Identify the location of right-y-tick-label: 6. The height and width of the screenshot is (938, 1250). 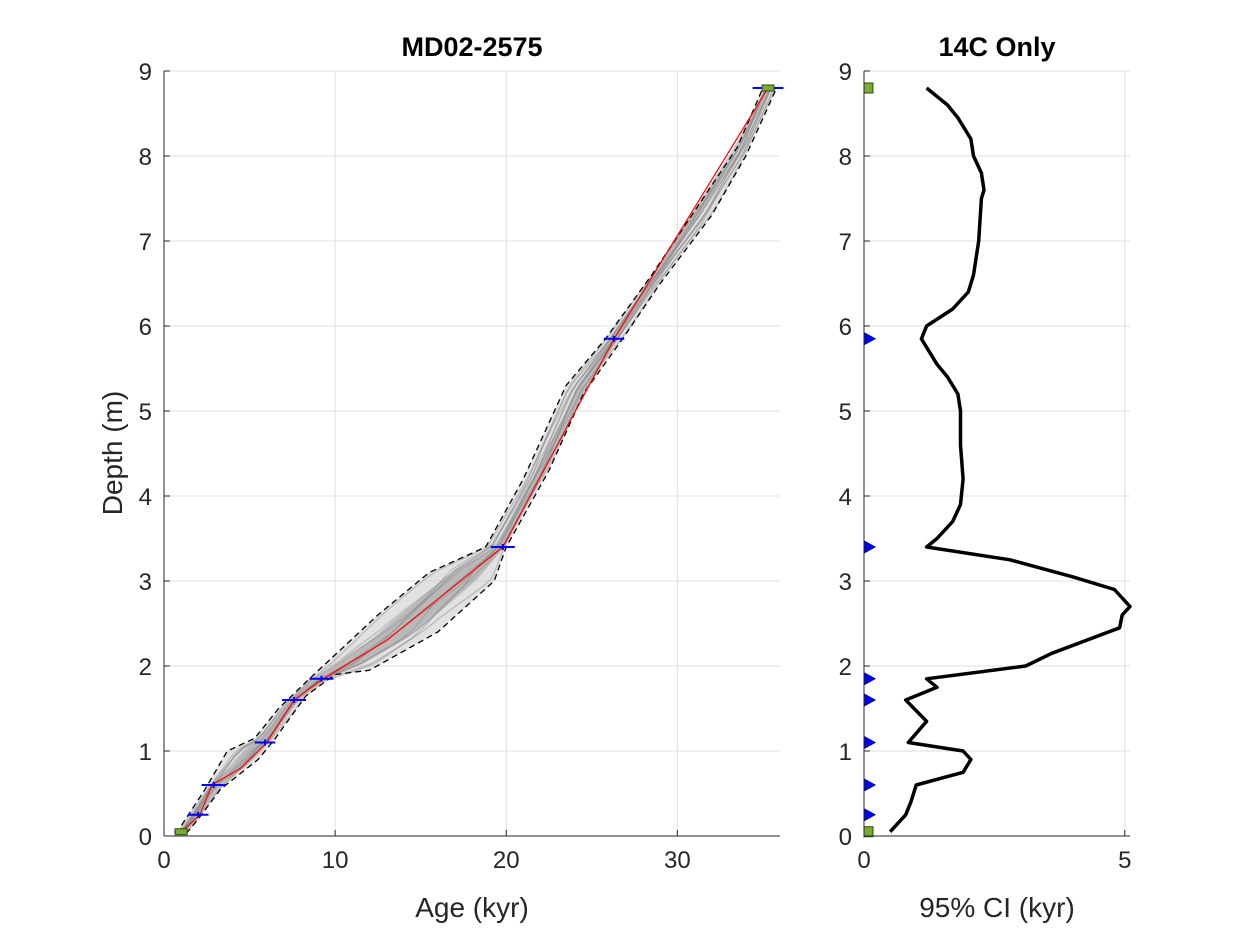
(845, 327).